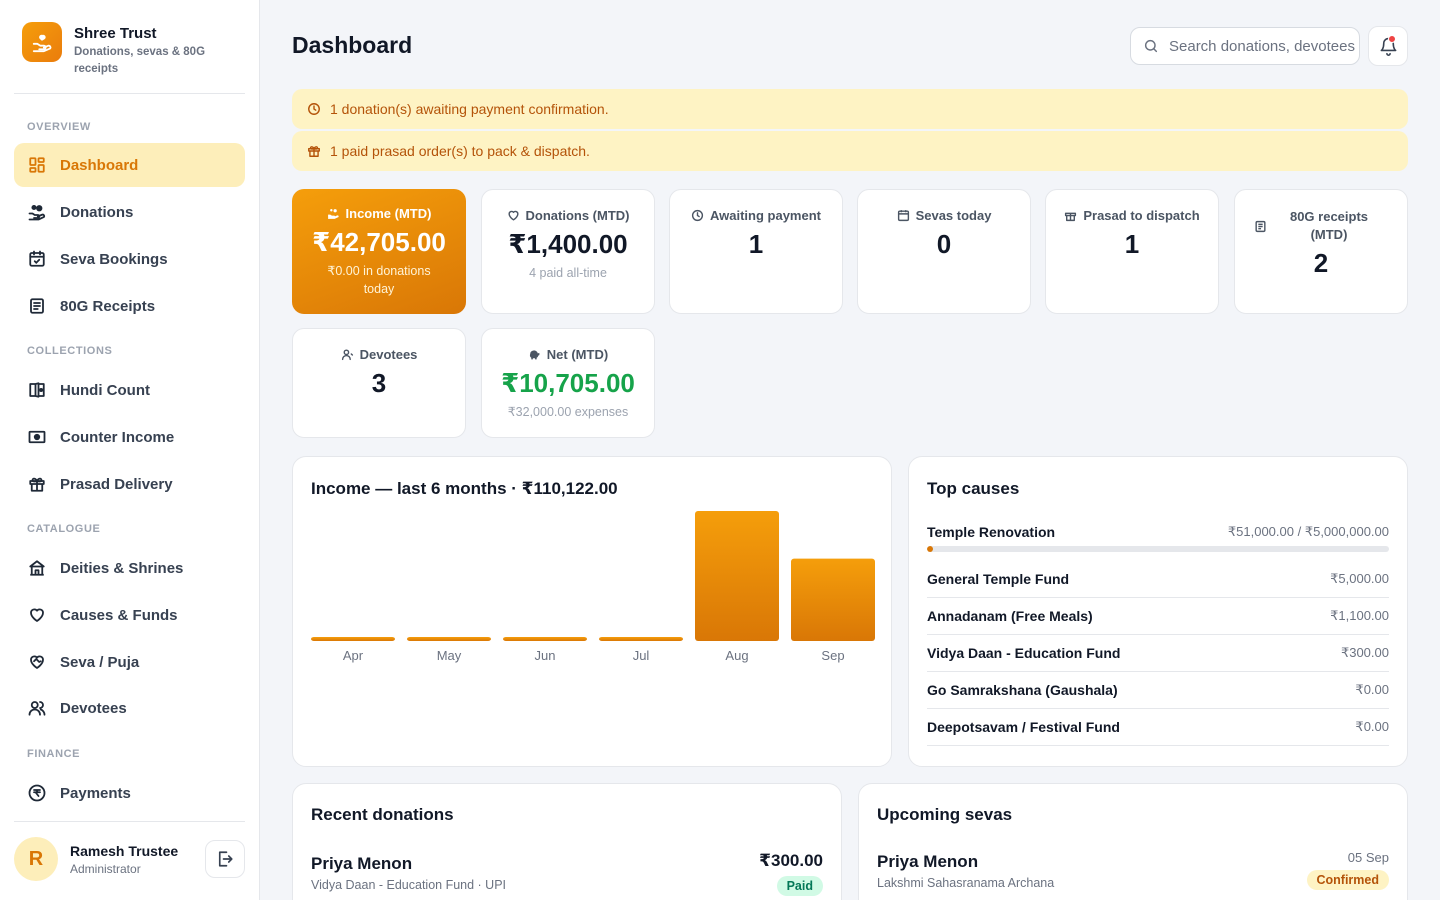 The width and height of the screenshot is (1440, 900). What do you see at coordinates (129, 708) in the screenshot?
I see `sidebar-item-devotees: Devotees` at bounding box center [129, 708].